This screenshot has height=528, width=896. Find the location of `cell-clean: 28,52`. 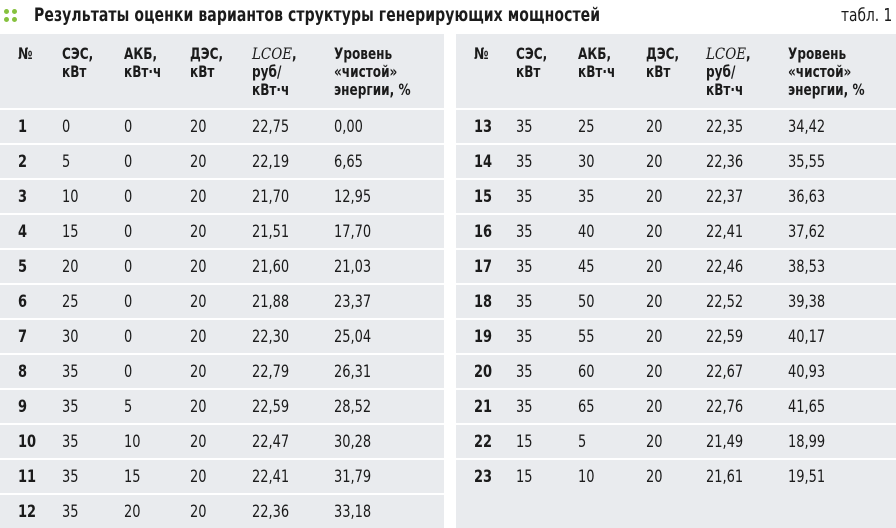

cell-clean: 28,52 is located at coordinates (353, 407).